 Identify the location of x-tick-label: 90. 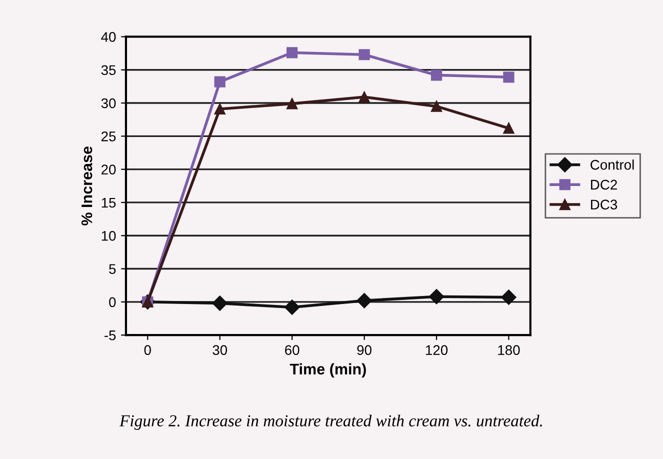
(364, 350).